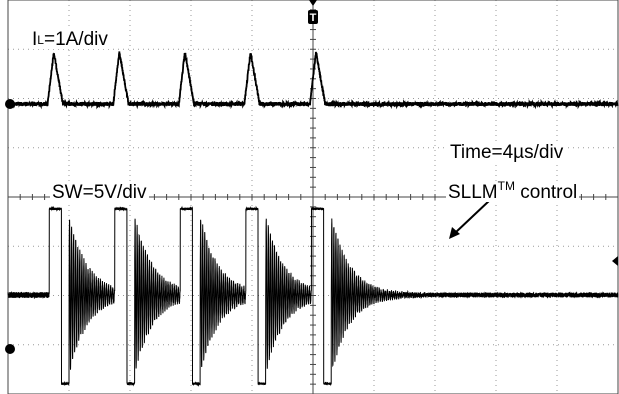 This screenshot has width=619, height=394. I want to click on il-waveform-trace, so click(313, 80).